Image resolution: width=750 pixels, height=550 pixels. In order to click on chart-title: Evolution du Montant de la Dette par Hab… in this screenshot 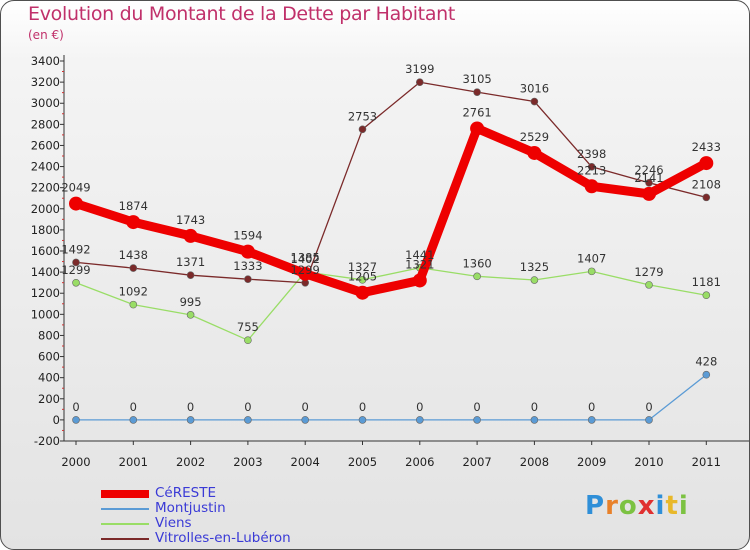, I will do `click(242, 14)`.